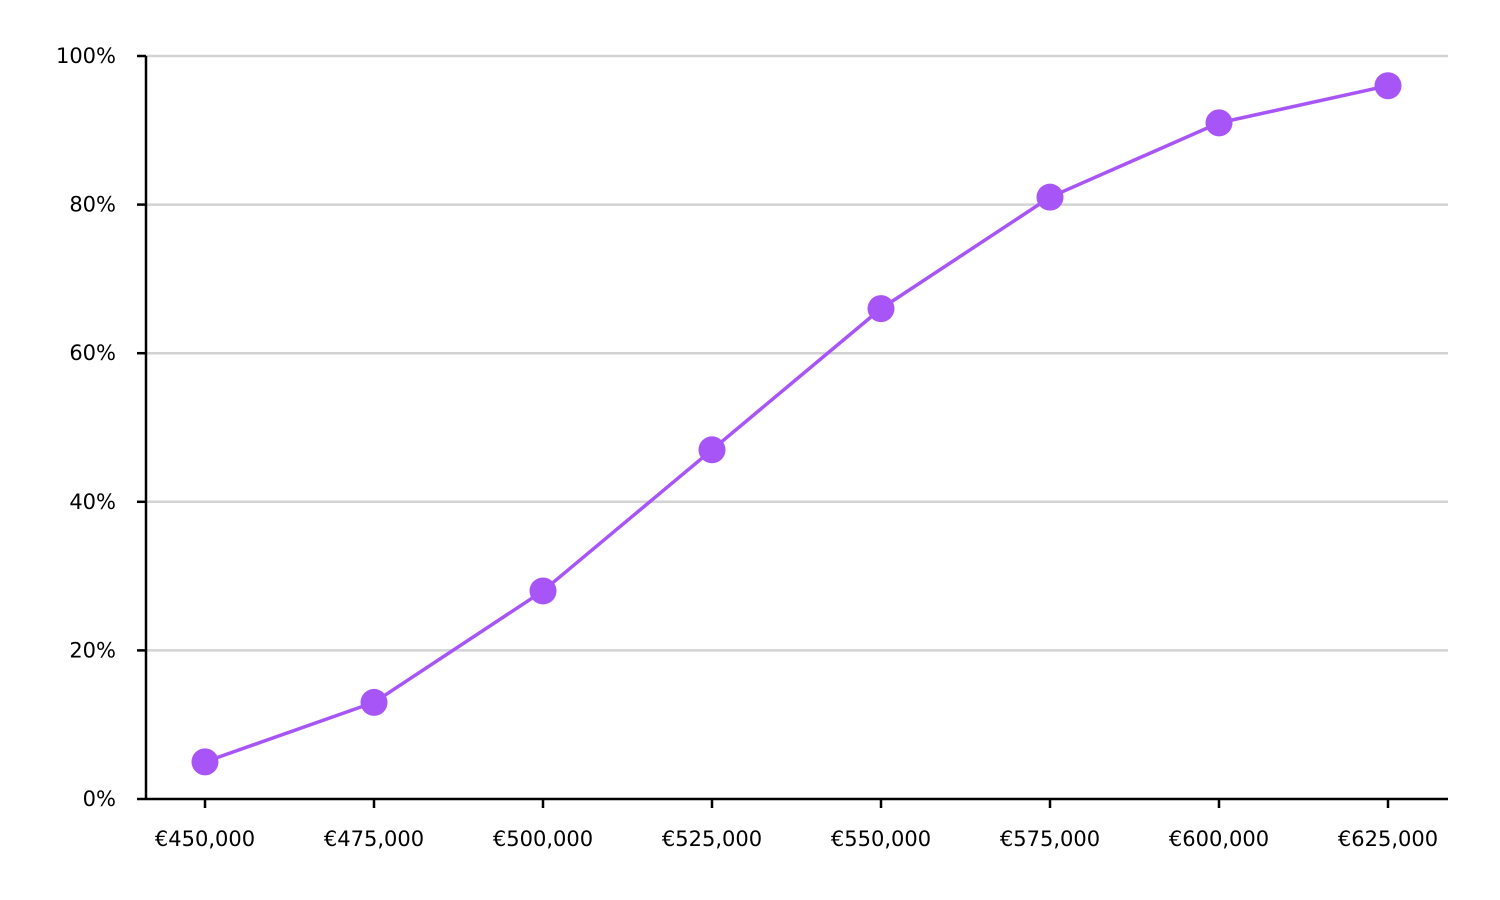  What do you see at coordinates (543, 839) in the screenshot?
I see `x-tick-label-2: €500,000` at bounding box center [543, 839].